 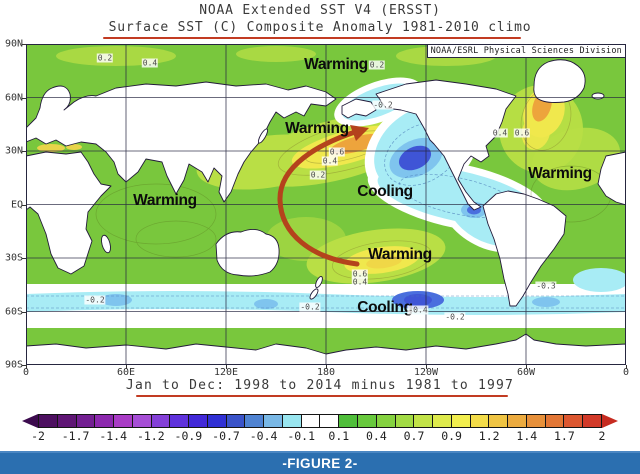 What do you see at coordinates (426, 372) in the screenshot?
I see `lon-tick-label: 120W` at bounding box center [426, 372].